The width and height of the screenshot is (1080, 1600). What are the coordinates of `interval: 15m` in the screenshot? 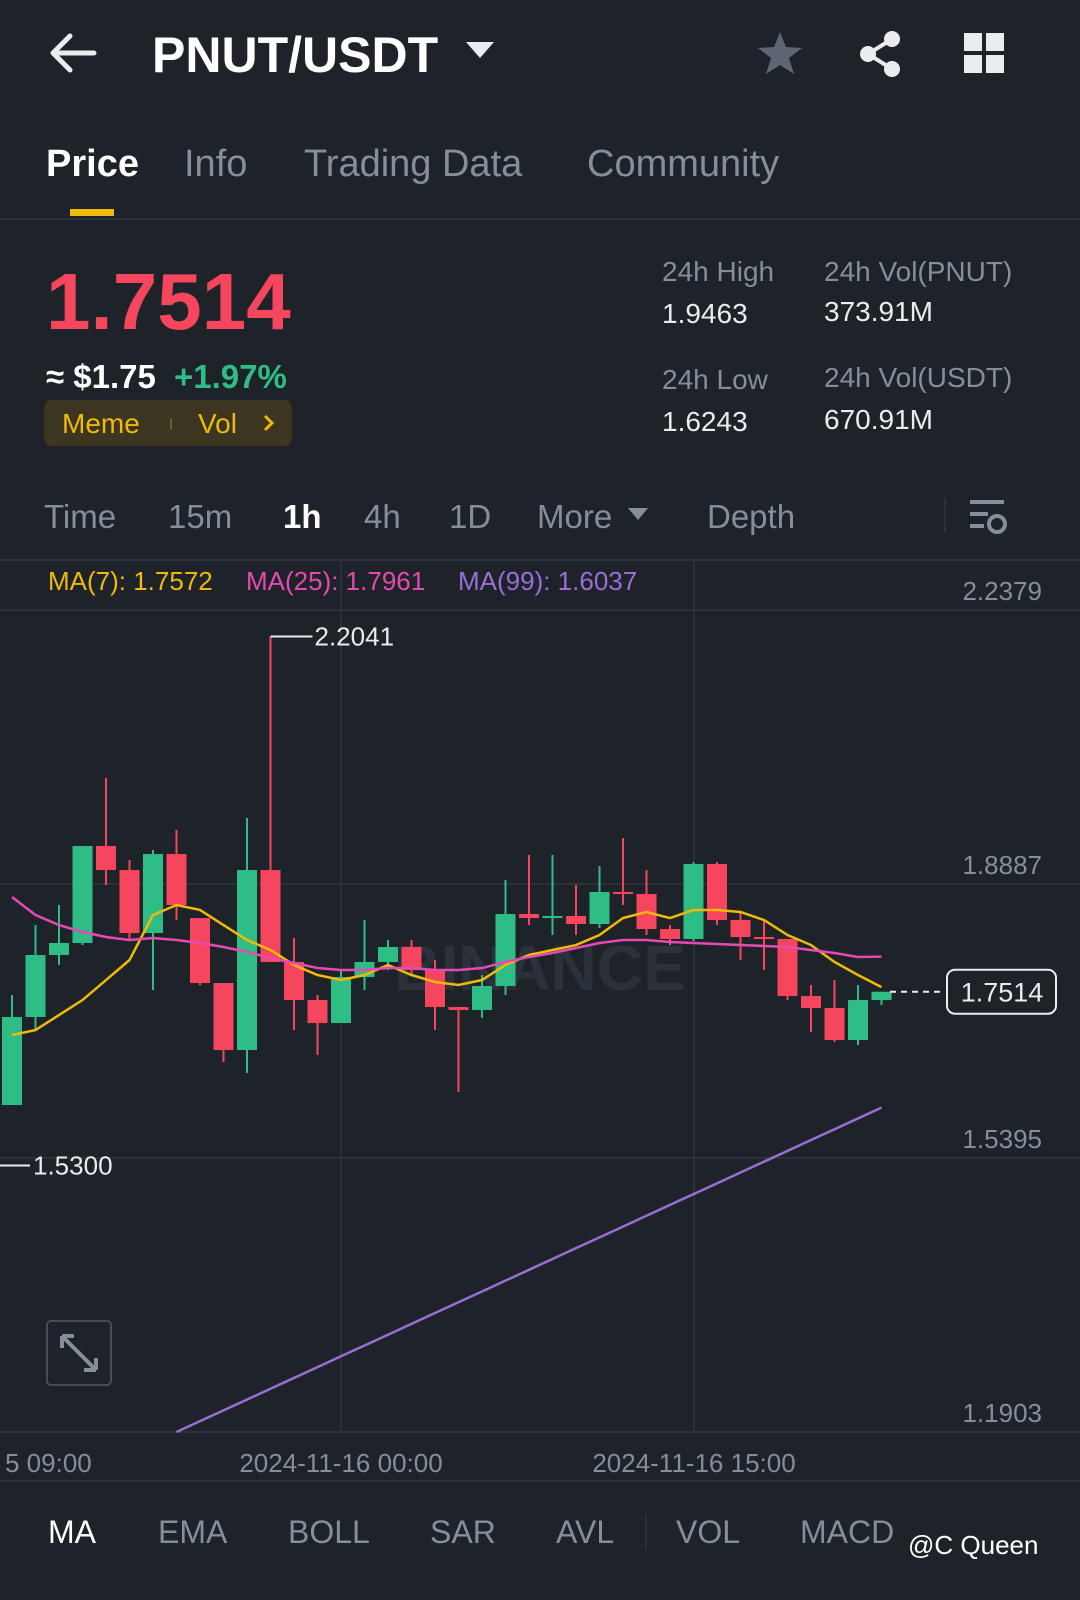 It's located at (200, 516).